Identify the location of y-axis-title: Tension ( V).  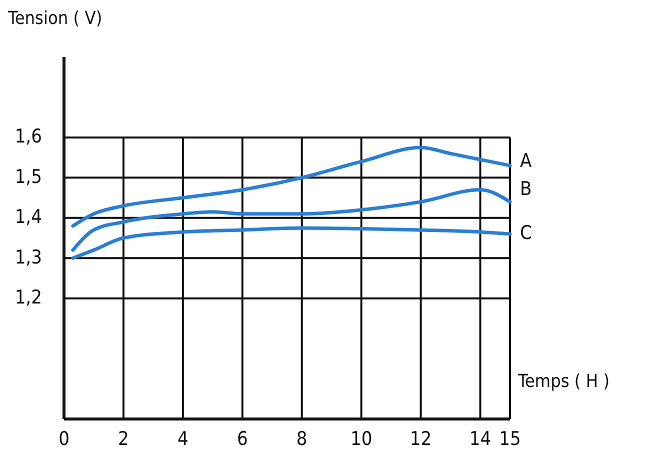
(54, 18).